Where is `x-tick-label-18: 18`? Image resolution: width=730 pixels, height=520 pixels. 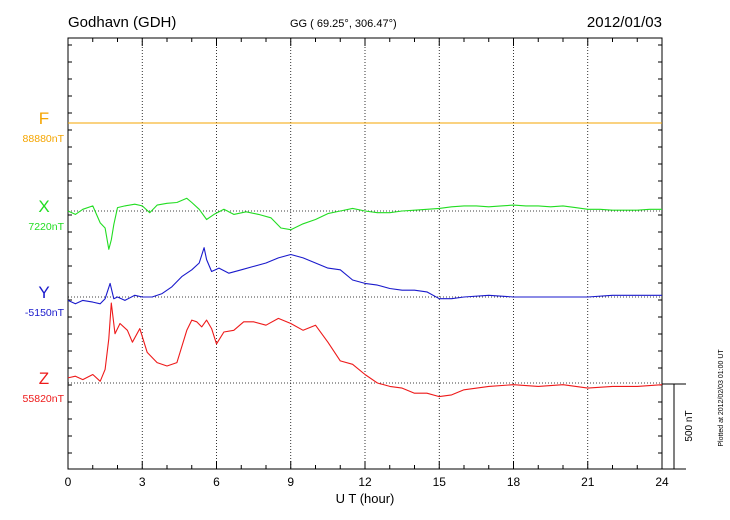
x-tick-label-18: 18 is located at coordinates (514, 482).